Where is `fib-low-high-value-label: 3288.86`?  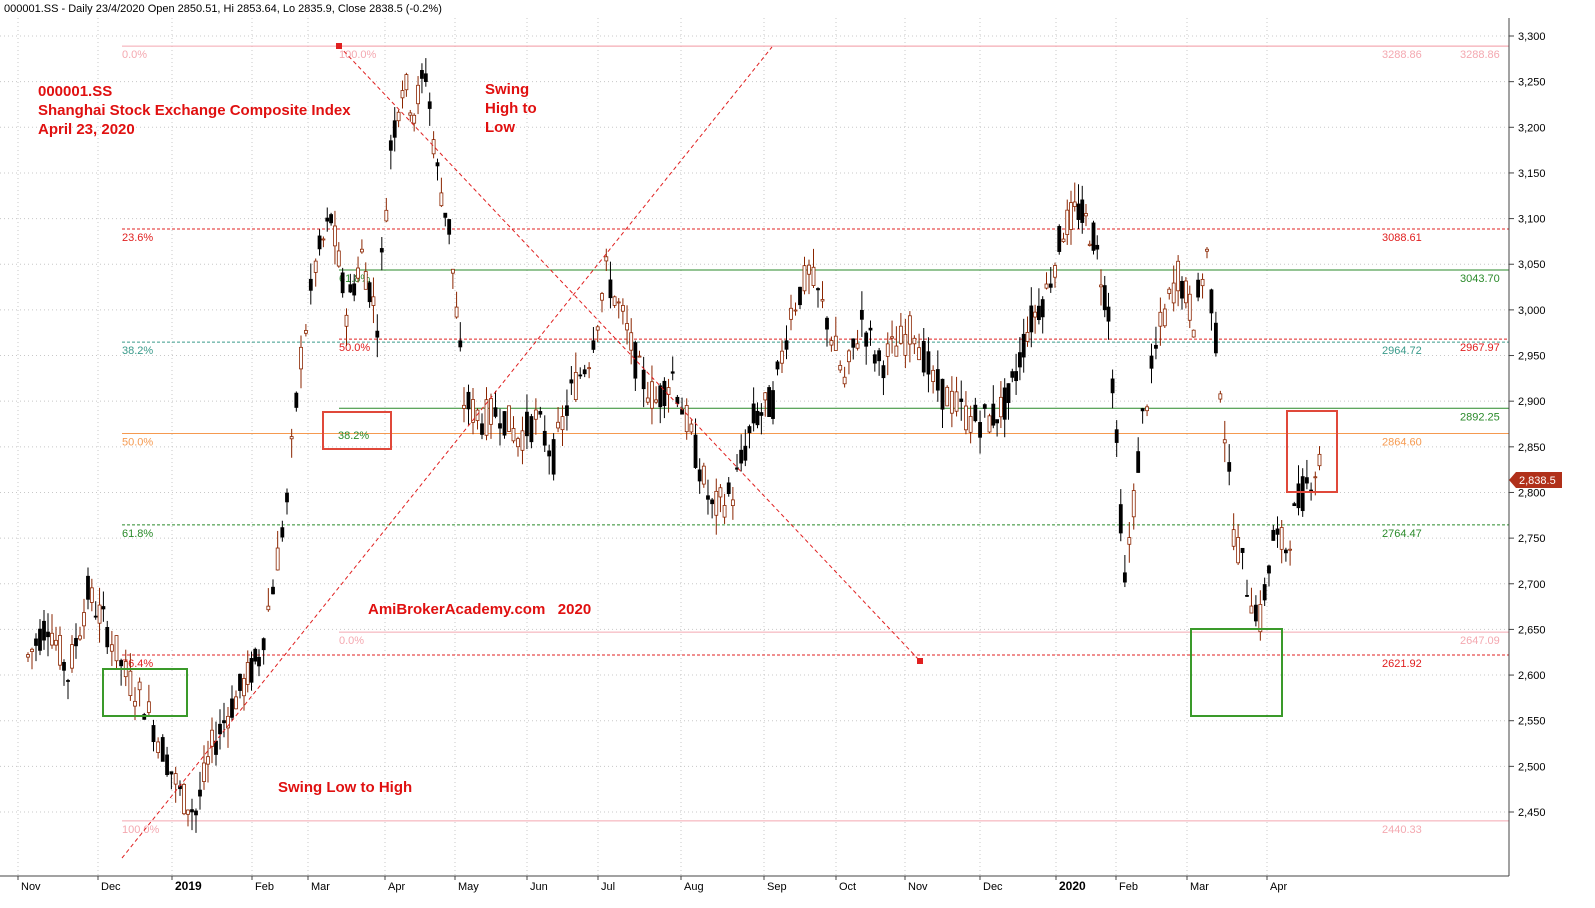 fib-low-high-value-label: 3288.86 is located at coordinates (1402, 55).